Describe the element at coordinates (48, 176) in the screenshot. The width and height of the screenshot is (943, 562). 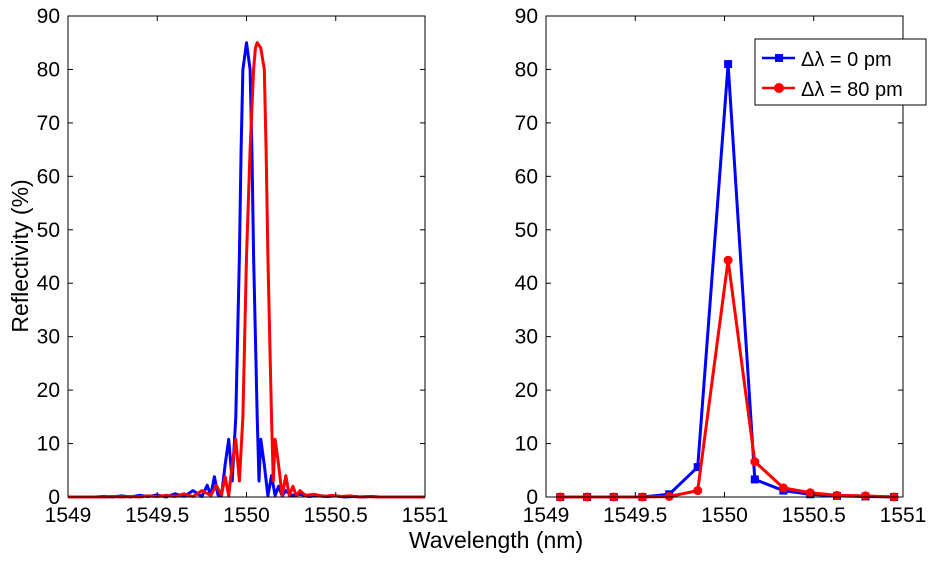
I see `left-ytick-label: 60` at that location.